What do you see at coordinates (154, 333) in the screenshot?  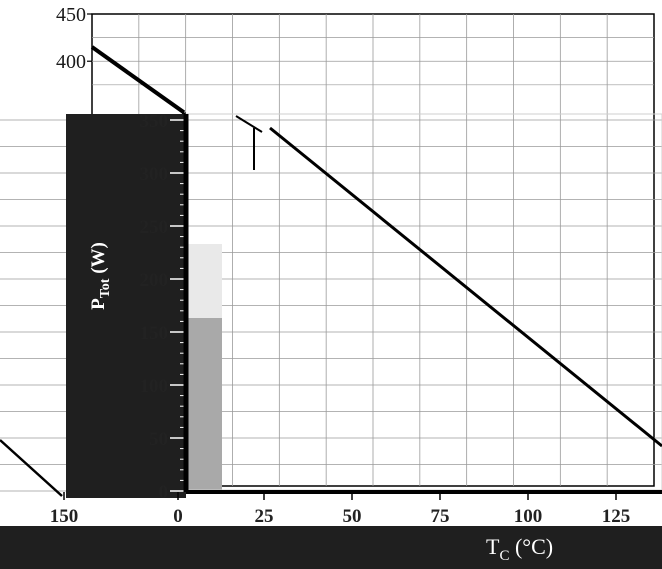 I see `ghost-y-tick-label-150: 150` at bounding box center [154, 333].